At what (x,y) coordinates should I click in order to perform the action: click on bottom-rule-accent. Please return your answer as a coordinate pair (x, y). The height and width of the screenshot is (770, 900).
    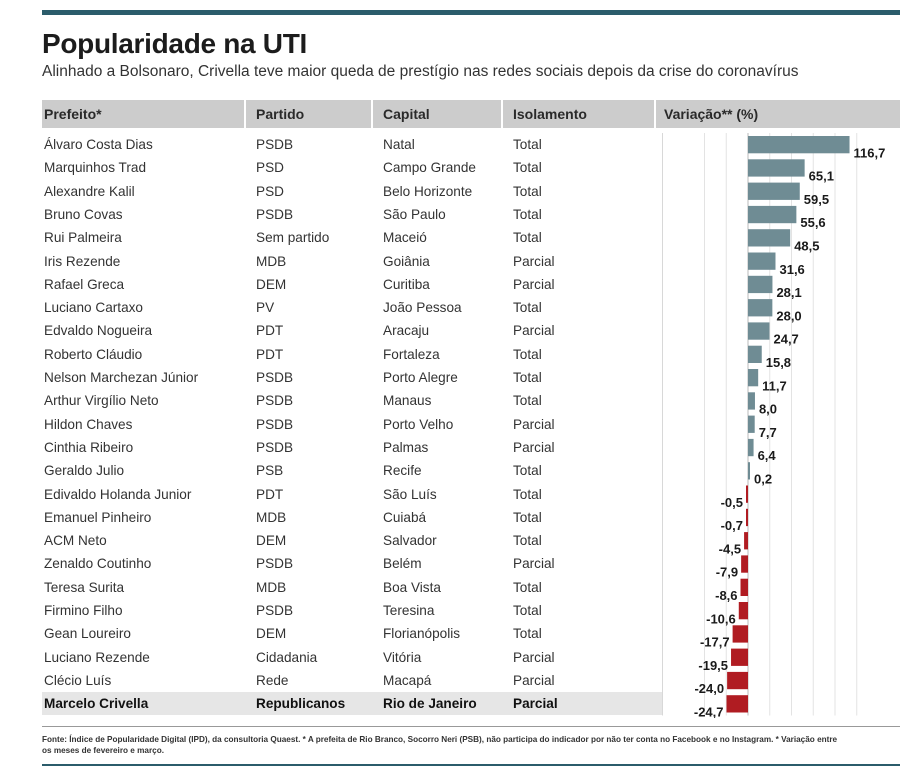
    Looking at the image, I should click on (471, 765).